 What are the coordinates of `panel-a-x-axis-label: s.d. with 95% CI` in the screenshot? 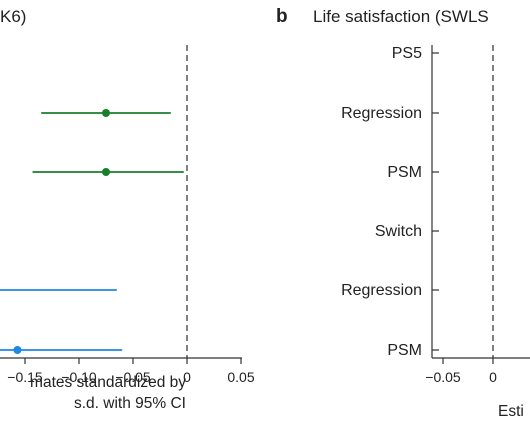 It's located at (130, 403).